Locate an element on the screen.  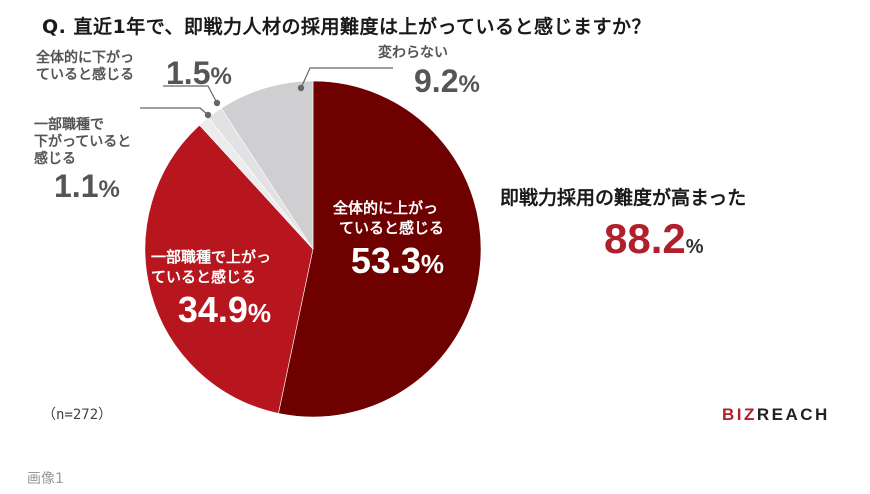
summary-text: 即戦力採用の難度が高まった is located at coordinates (623, 198).